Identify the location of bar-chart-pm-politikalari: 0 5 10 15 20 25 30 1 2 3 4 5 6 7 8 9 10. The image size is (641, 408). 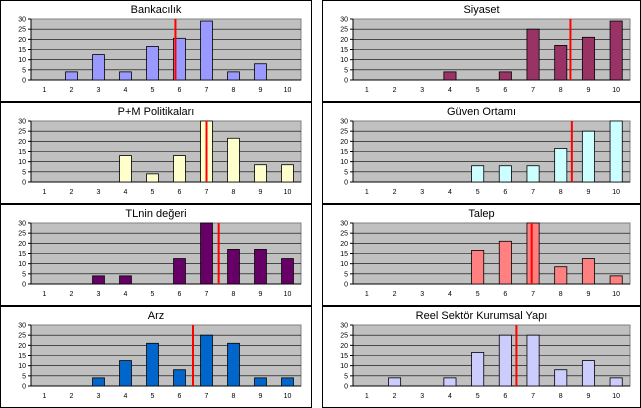
(160, 157).